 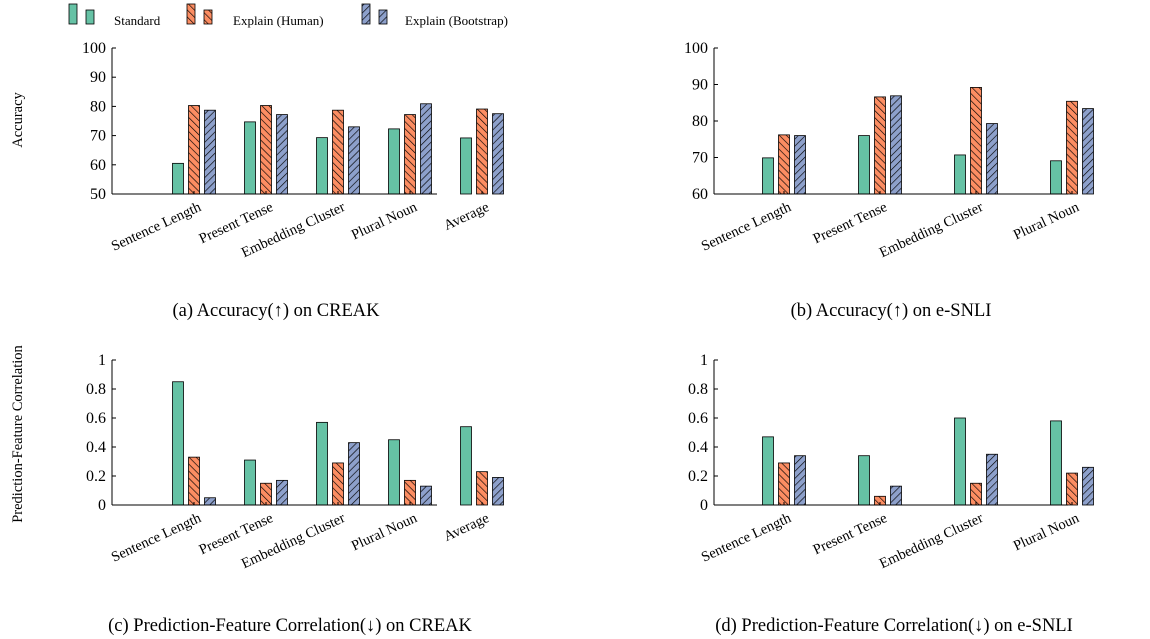 I want to click on y-axis-label-accuracy: Accuracy, so click(x=18, y=119).